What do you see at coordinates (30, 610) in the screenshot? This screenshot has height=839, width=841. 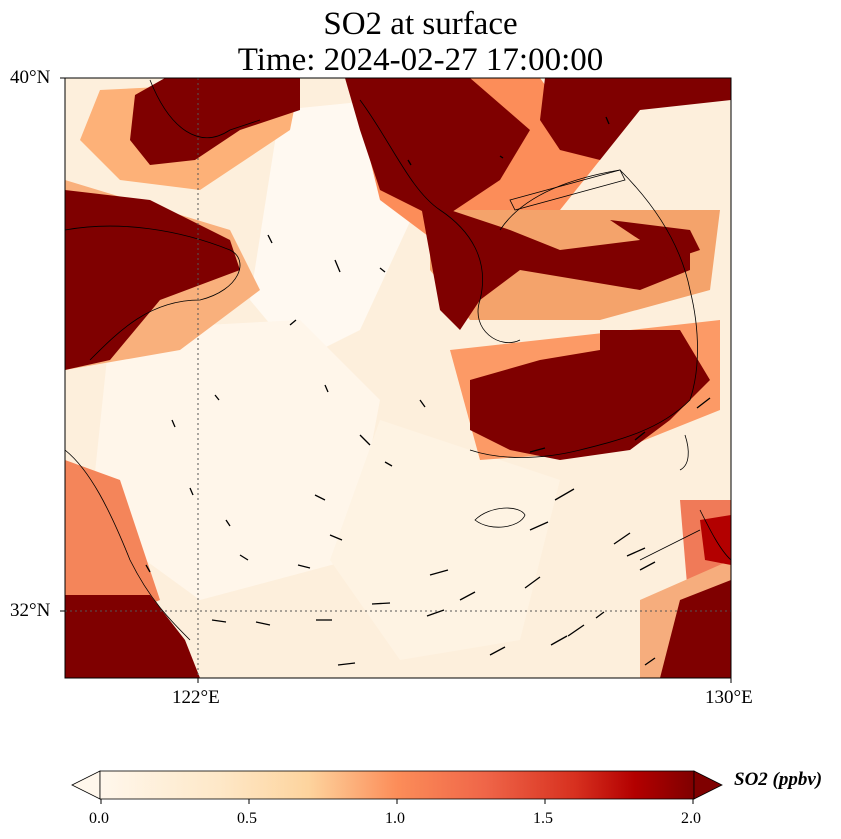 I see `lat-tick-32n: 32°N` at bounding box center [30, 610].